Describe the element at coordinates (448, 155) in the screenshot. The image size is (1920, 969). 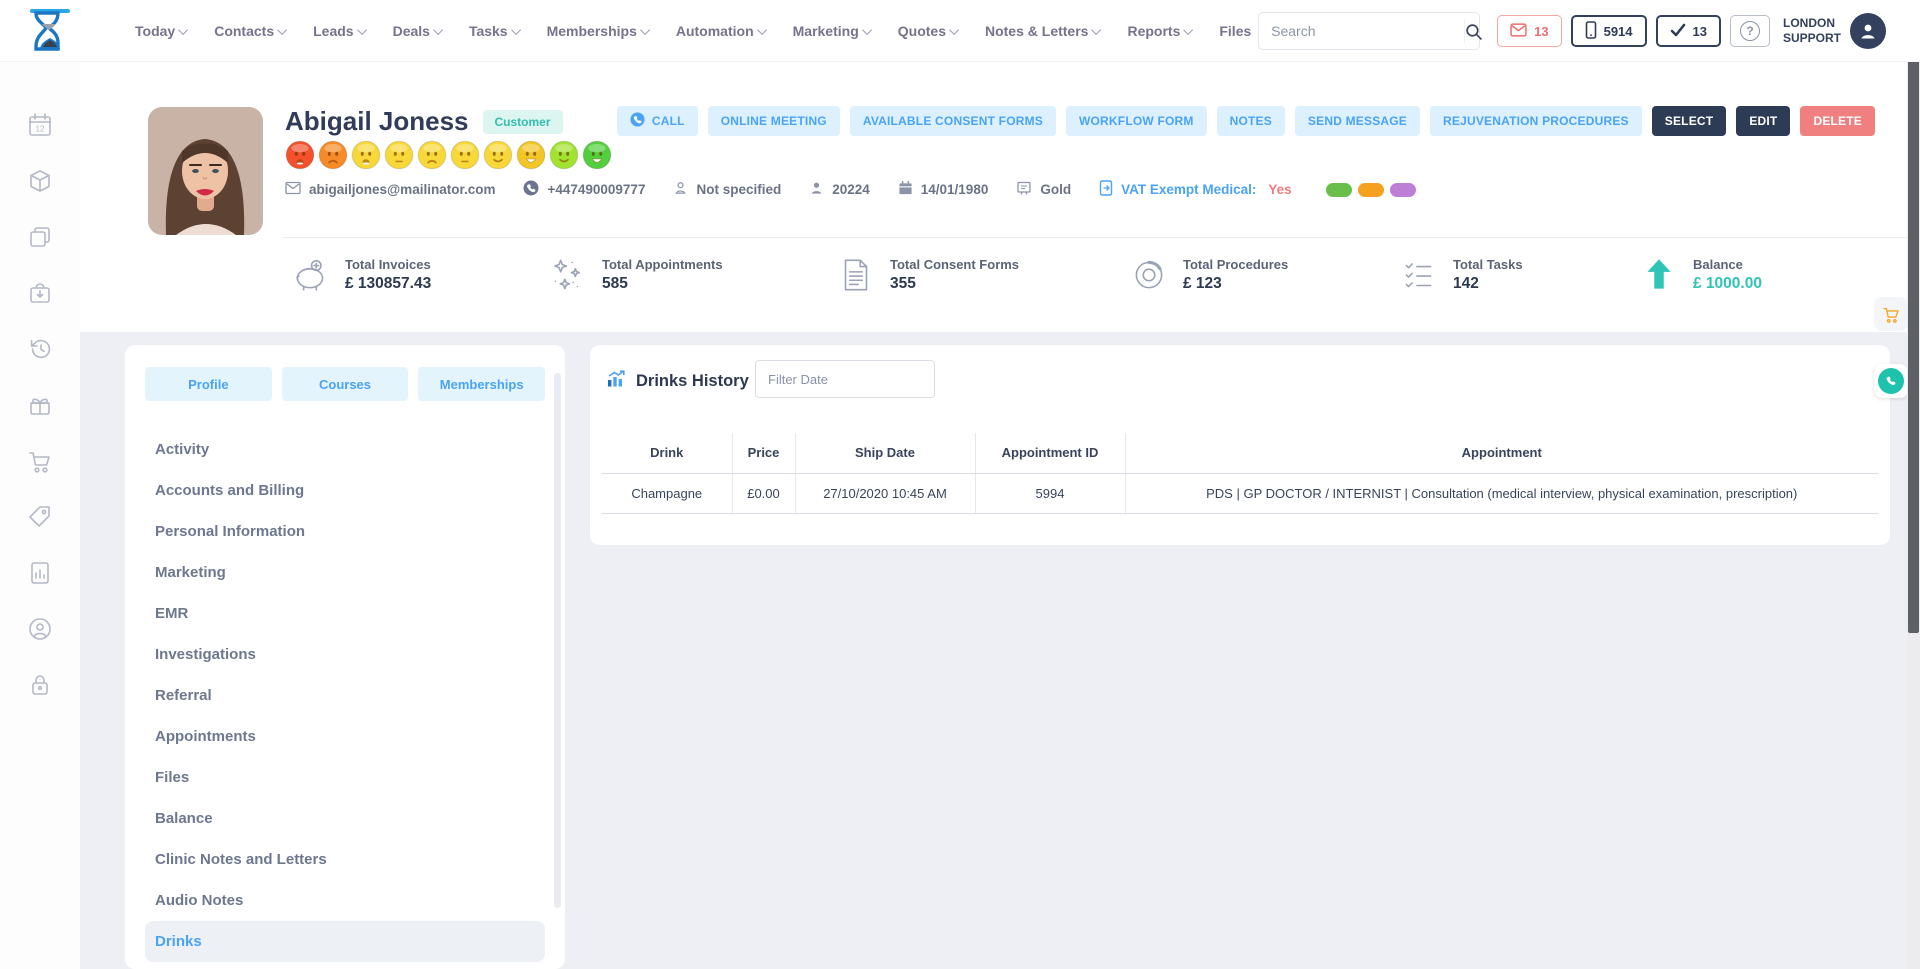
I see `mood-rating-scale` at that location.